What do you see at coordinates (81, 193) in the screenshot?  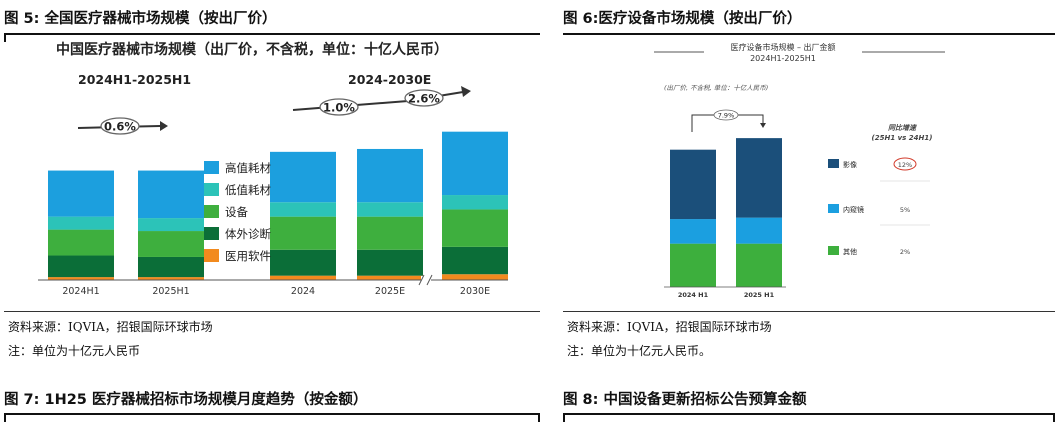 I see `fig5-bar-2024H1-s4` at bounding box center [81, 193].